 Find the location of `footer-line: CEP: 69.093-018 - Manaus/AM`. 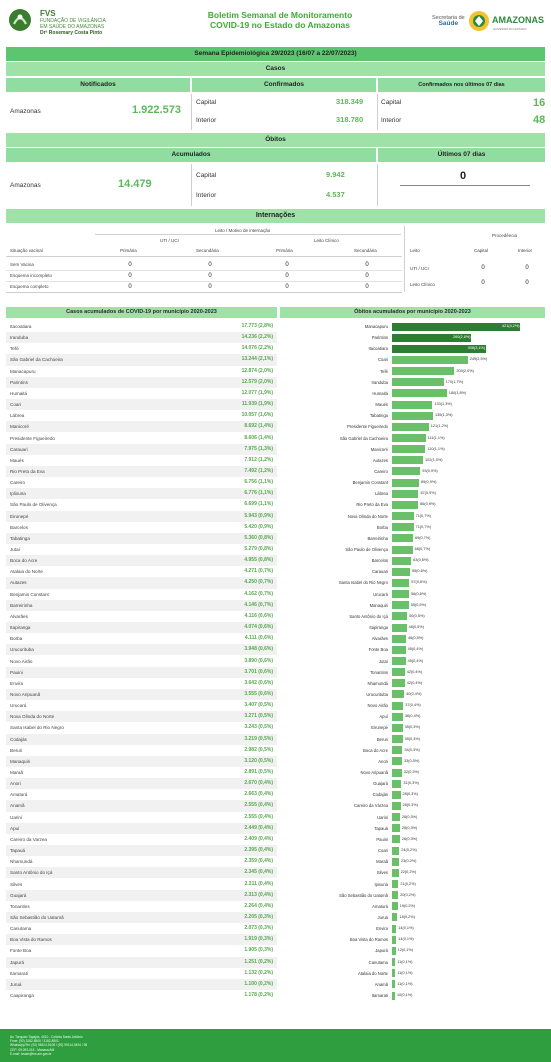

footer-line: CEP: 69.093-018 - Manaus/AM is located at coordinates (32, 1049).